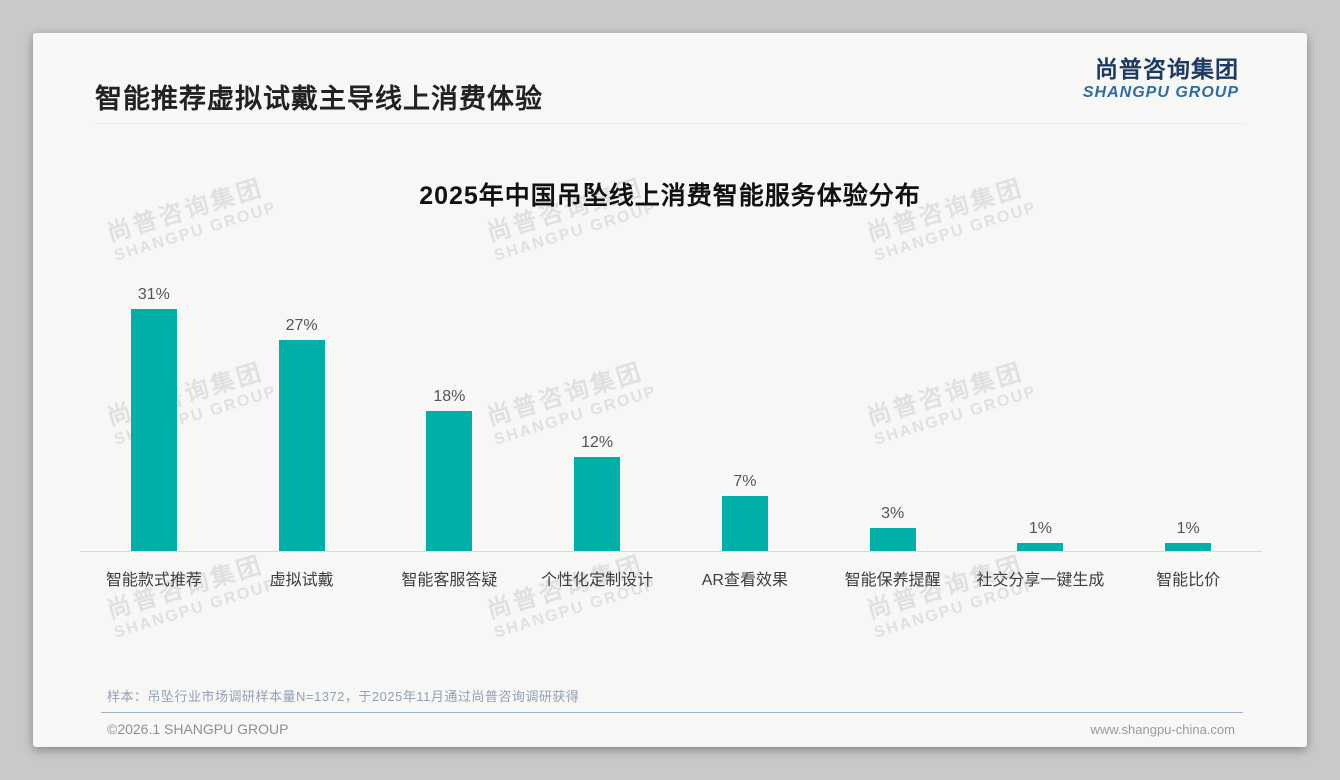  I want to click on bar-value-label: 12%, so click(597, 442).